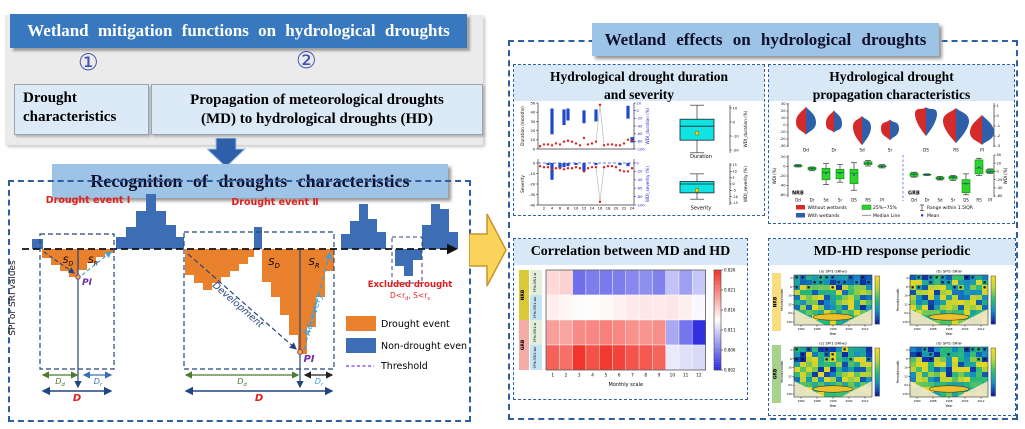  Describe the element at coordinates (999, 146) in the screenshot. I see `svg-text: -3` at that location.